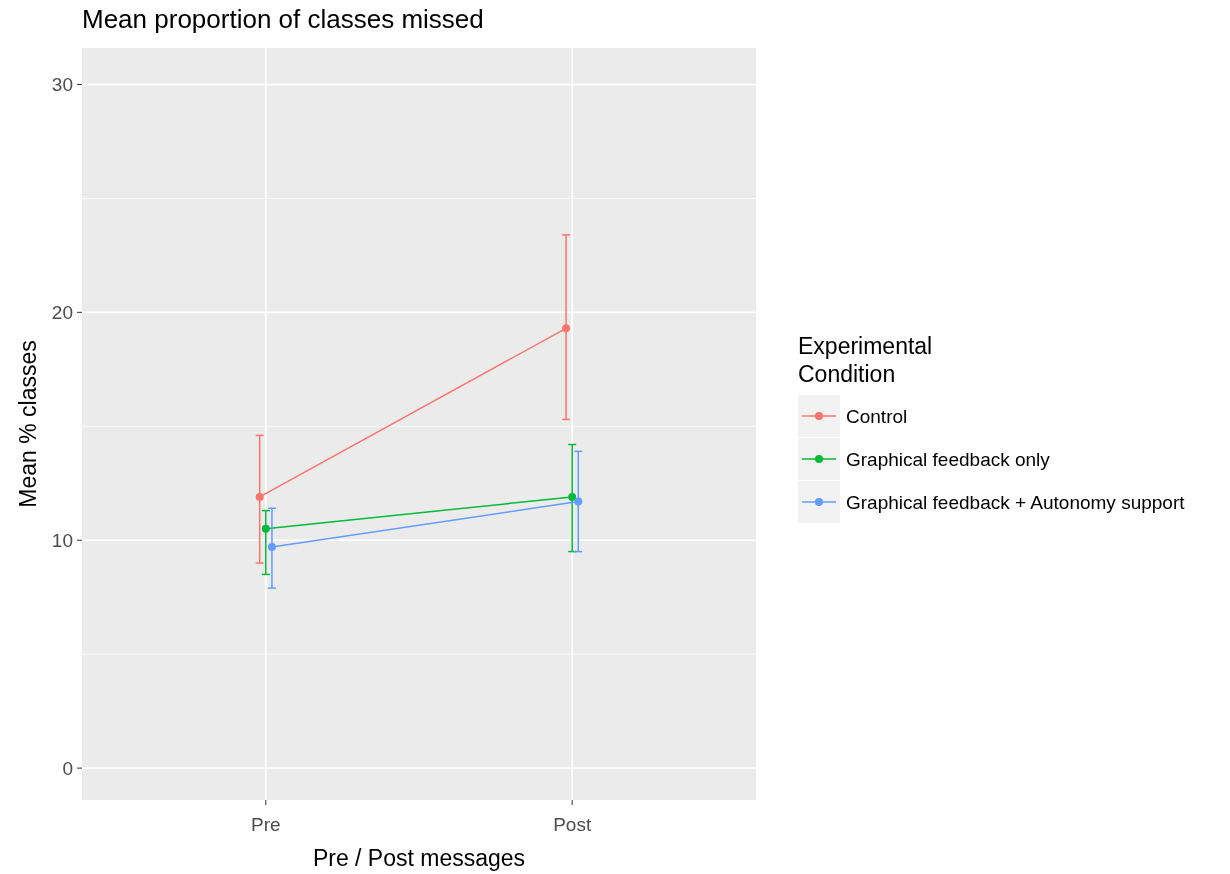  I want to click on legend-label: Graphical feedback + Autonomy support, so click(1016, 502).